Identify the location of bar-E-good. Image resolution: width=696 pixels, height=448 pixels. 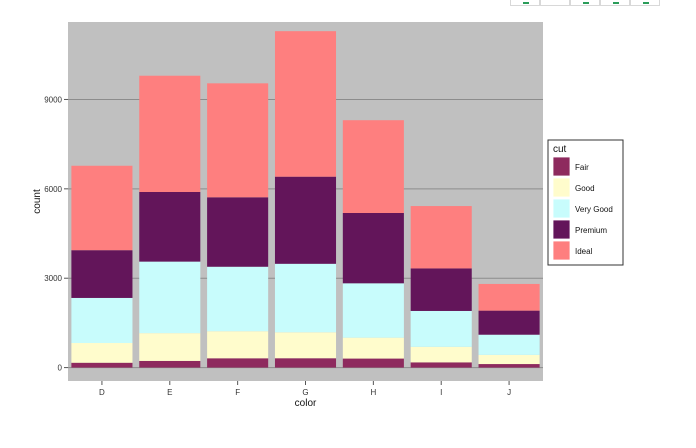
(170, 347).